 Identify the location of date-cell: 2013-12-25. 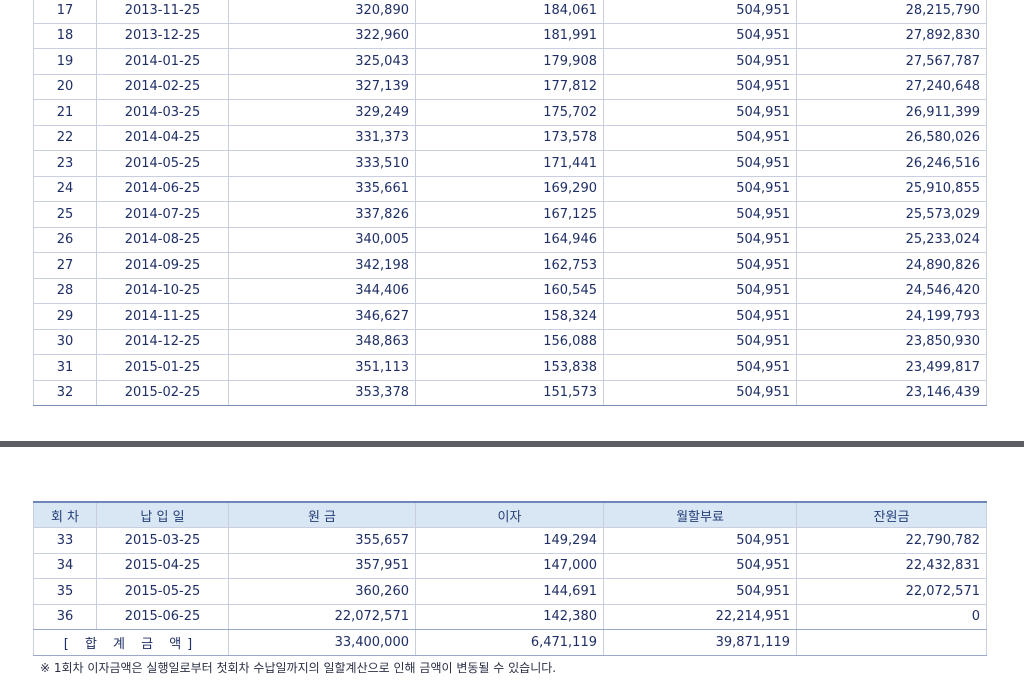
(162, 35).